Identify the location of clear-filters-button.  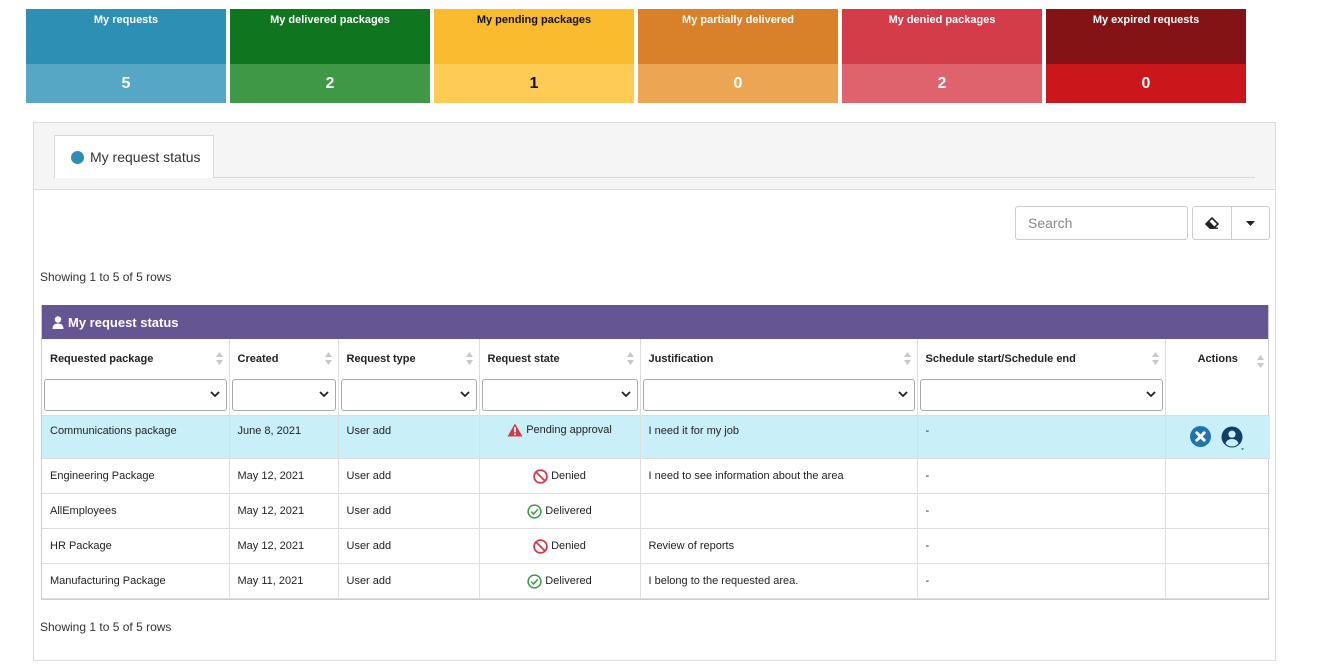
(1212, 223).